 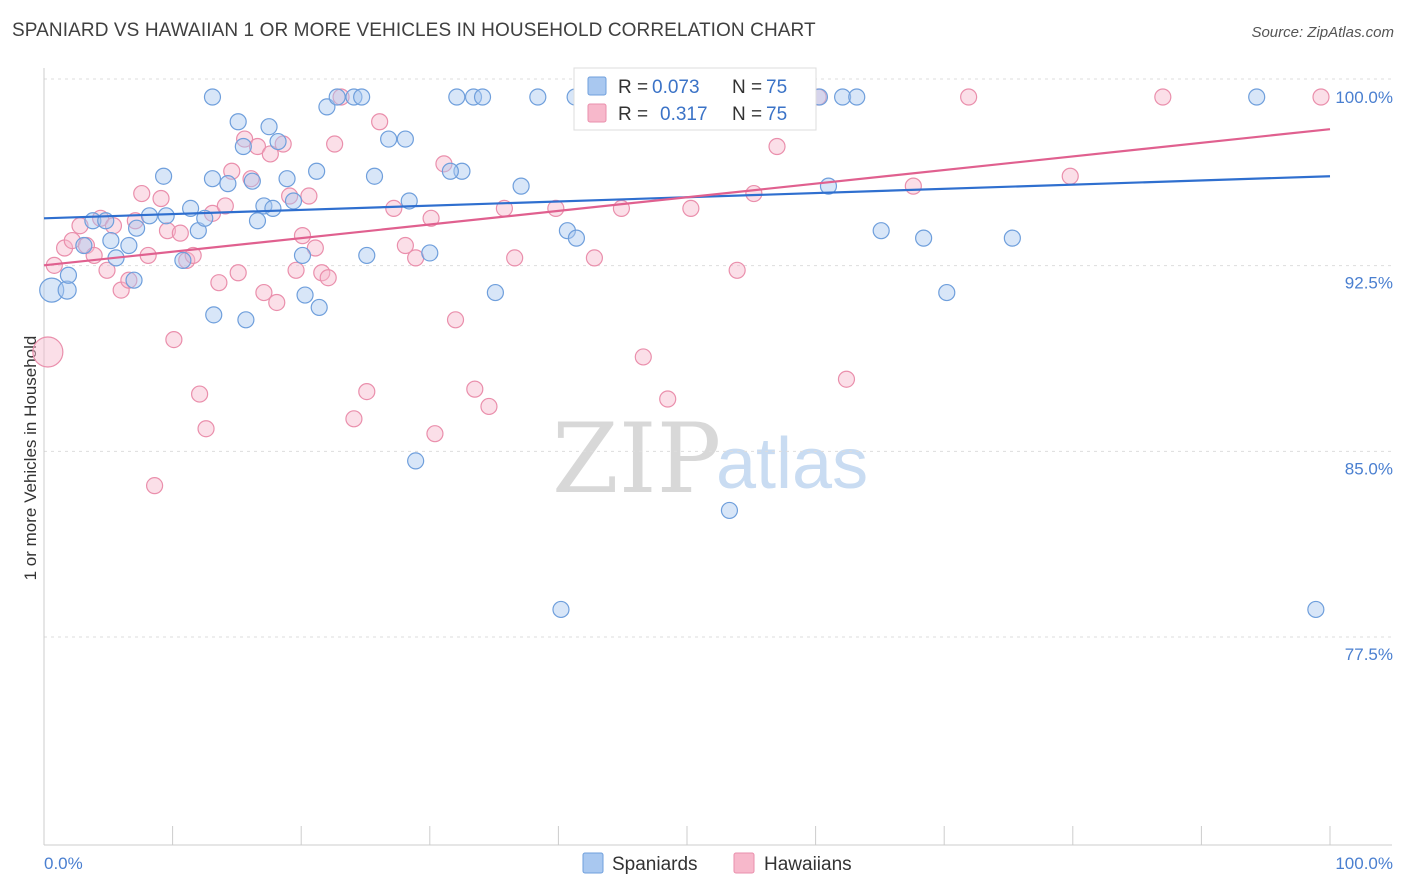 I want to click on x-tick-labels: 0.0% 100.0%, so click(x=718, y=863).